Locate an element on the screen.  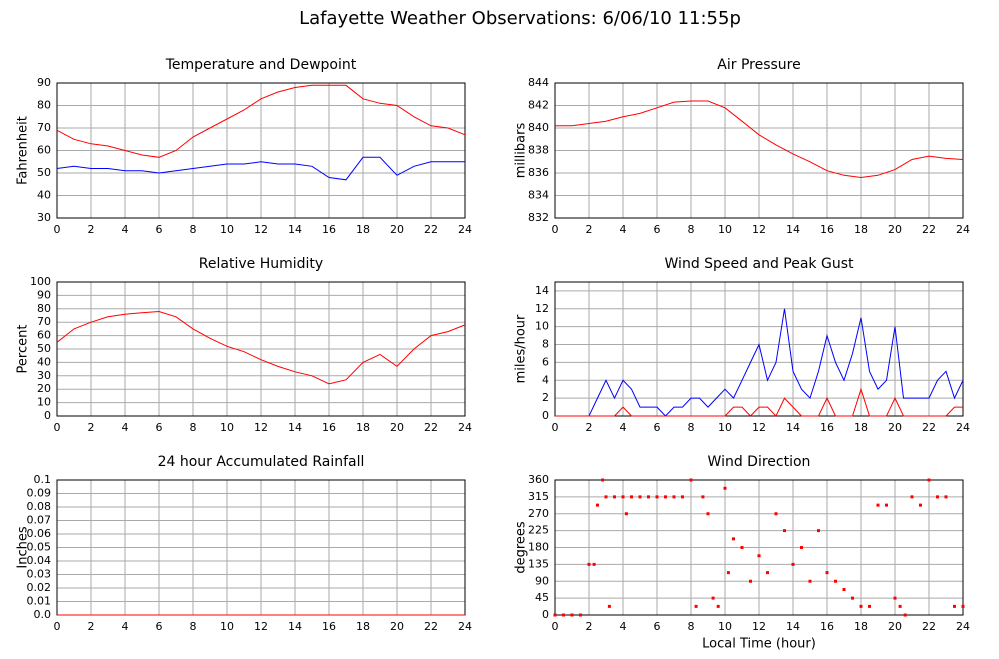
y-tick-label: 4 is located at coordinates (545, 379).